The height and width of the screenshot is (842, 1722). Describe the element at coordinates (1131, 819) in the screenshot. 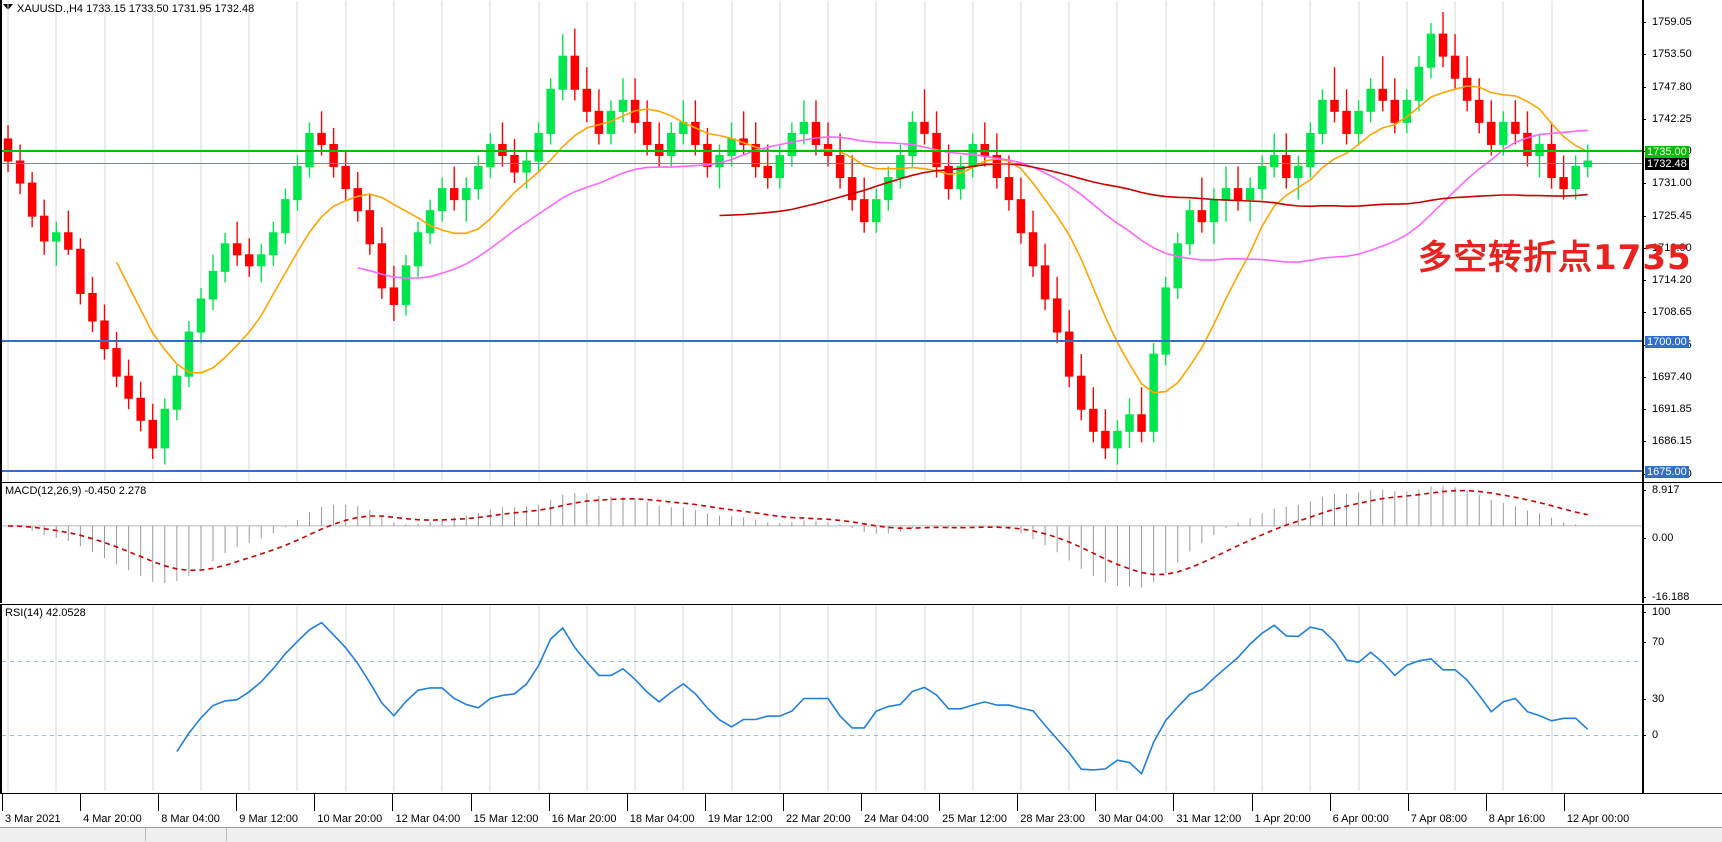

I see `time-axis-label: 30 Mar 04:00` at that location.